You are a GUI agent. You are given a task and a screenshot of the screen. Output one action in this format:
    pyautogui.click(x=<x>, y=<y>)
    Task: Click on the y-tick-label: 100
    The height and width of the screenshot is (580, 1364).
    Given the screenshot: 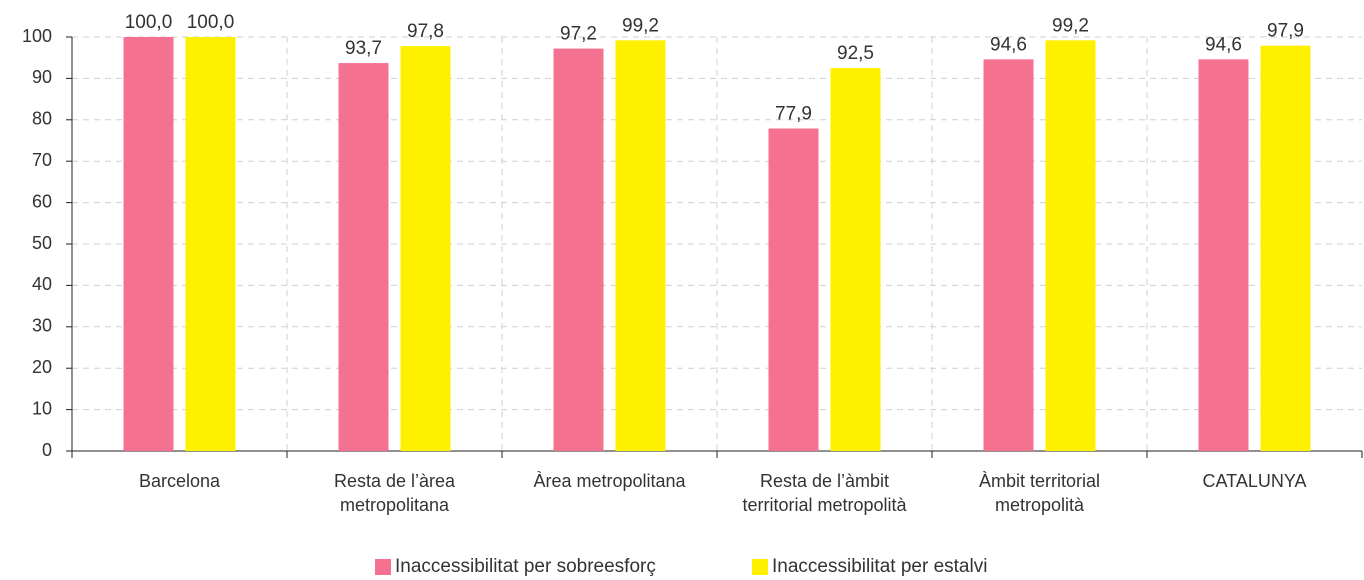 What is the action you would take?
    pyautogui.click(x=37, y=36)
    